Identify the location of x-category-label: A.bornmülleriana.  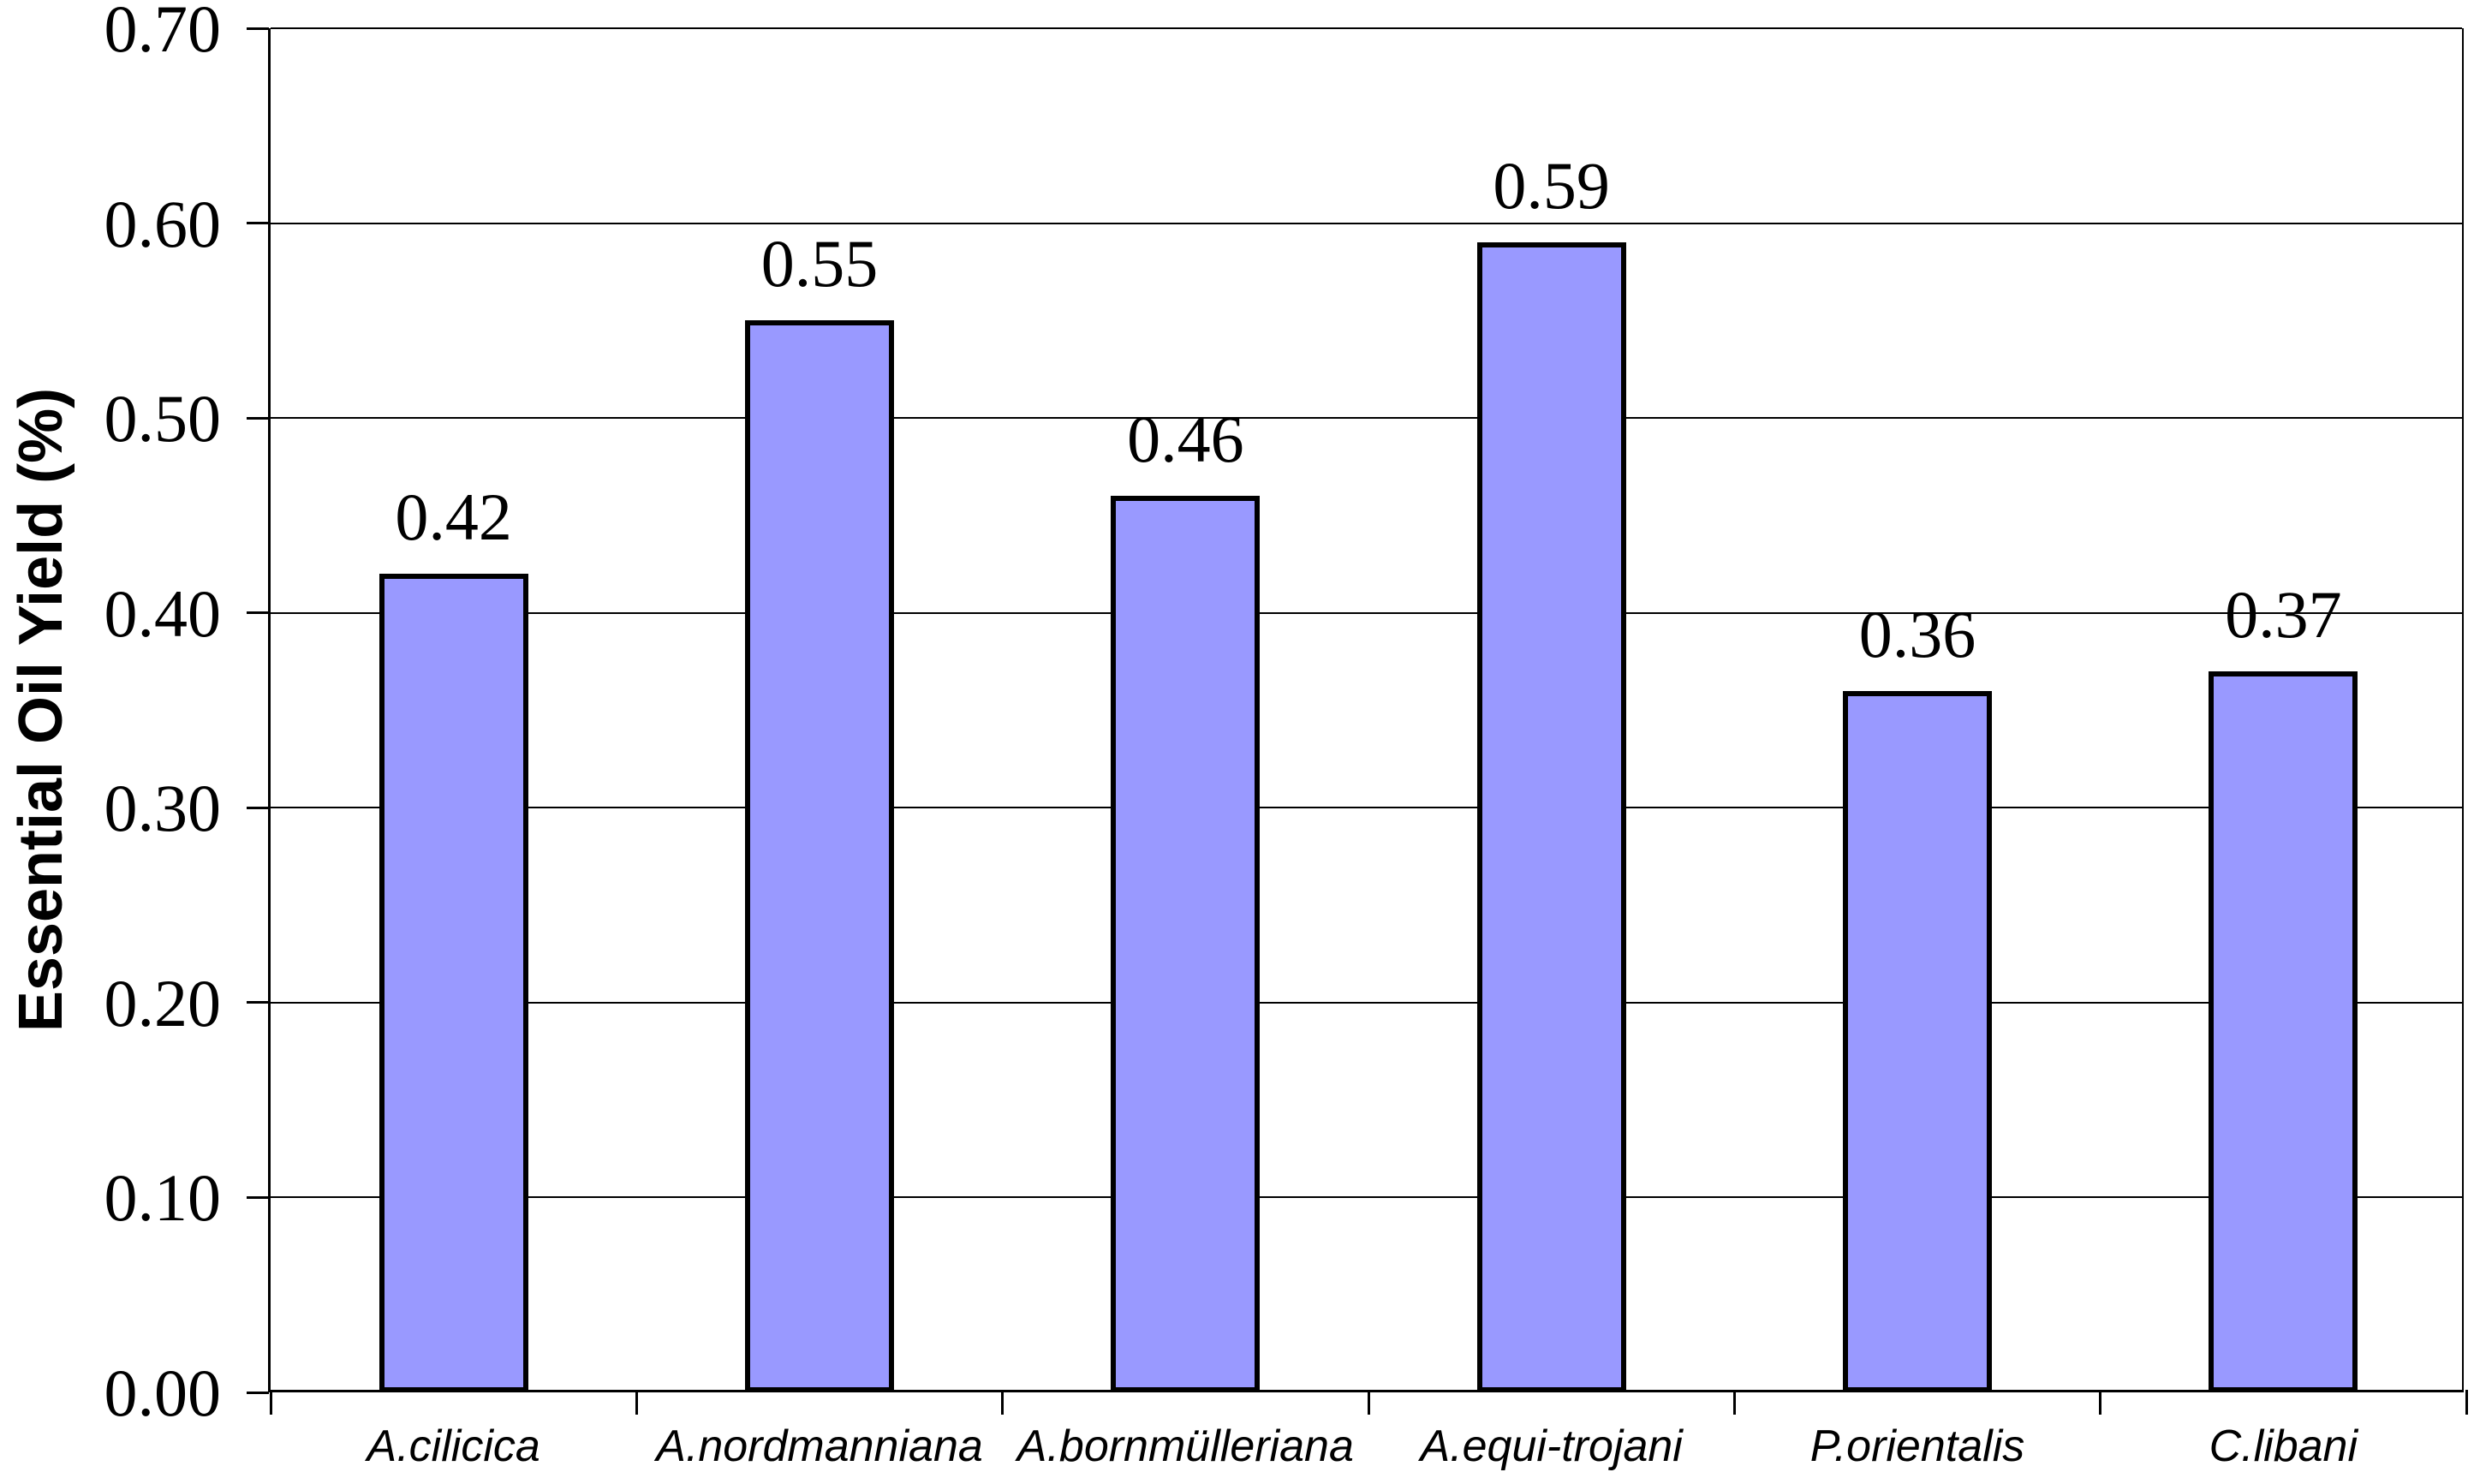
(1185, 1446).